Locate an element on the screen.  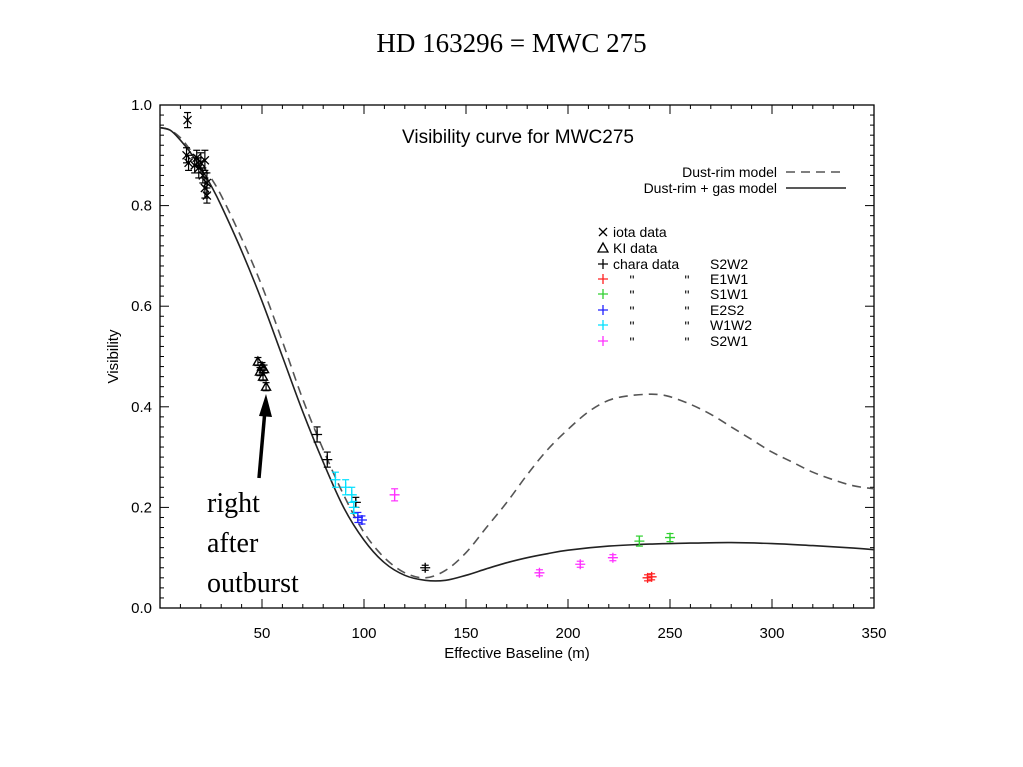
y-axis-label: Visibility is located at coordinates (113, 356).